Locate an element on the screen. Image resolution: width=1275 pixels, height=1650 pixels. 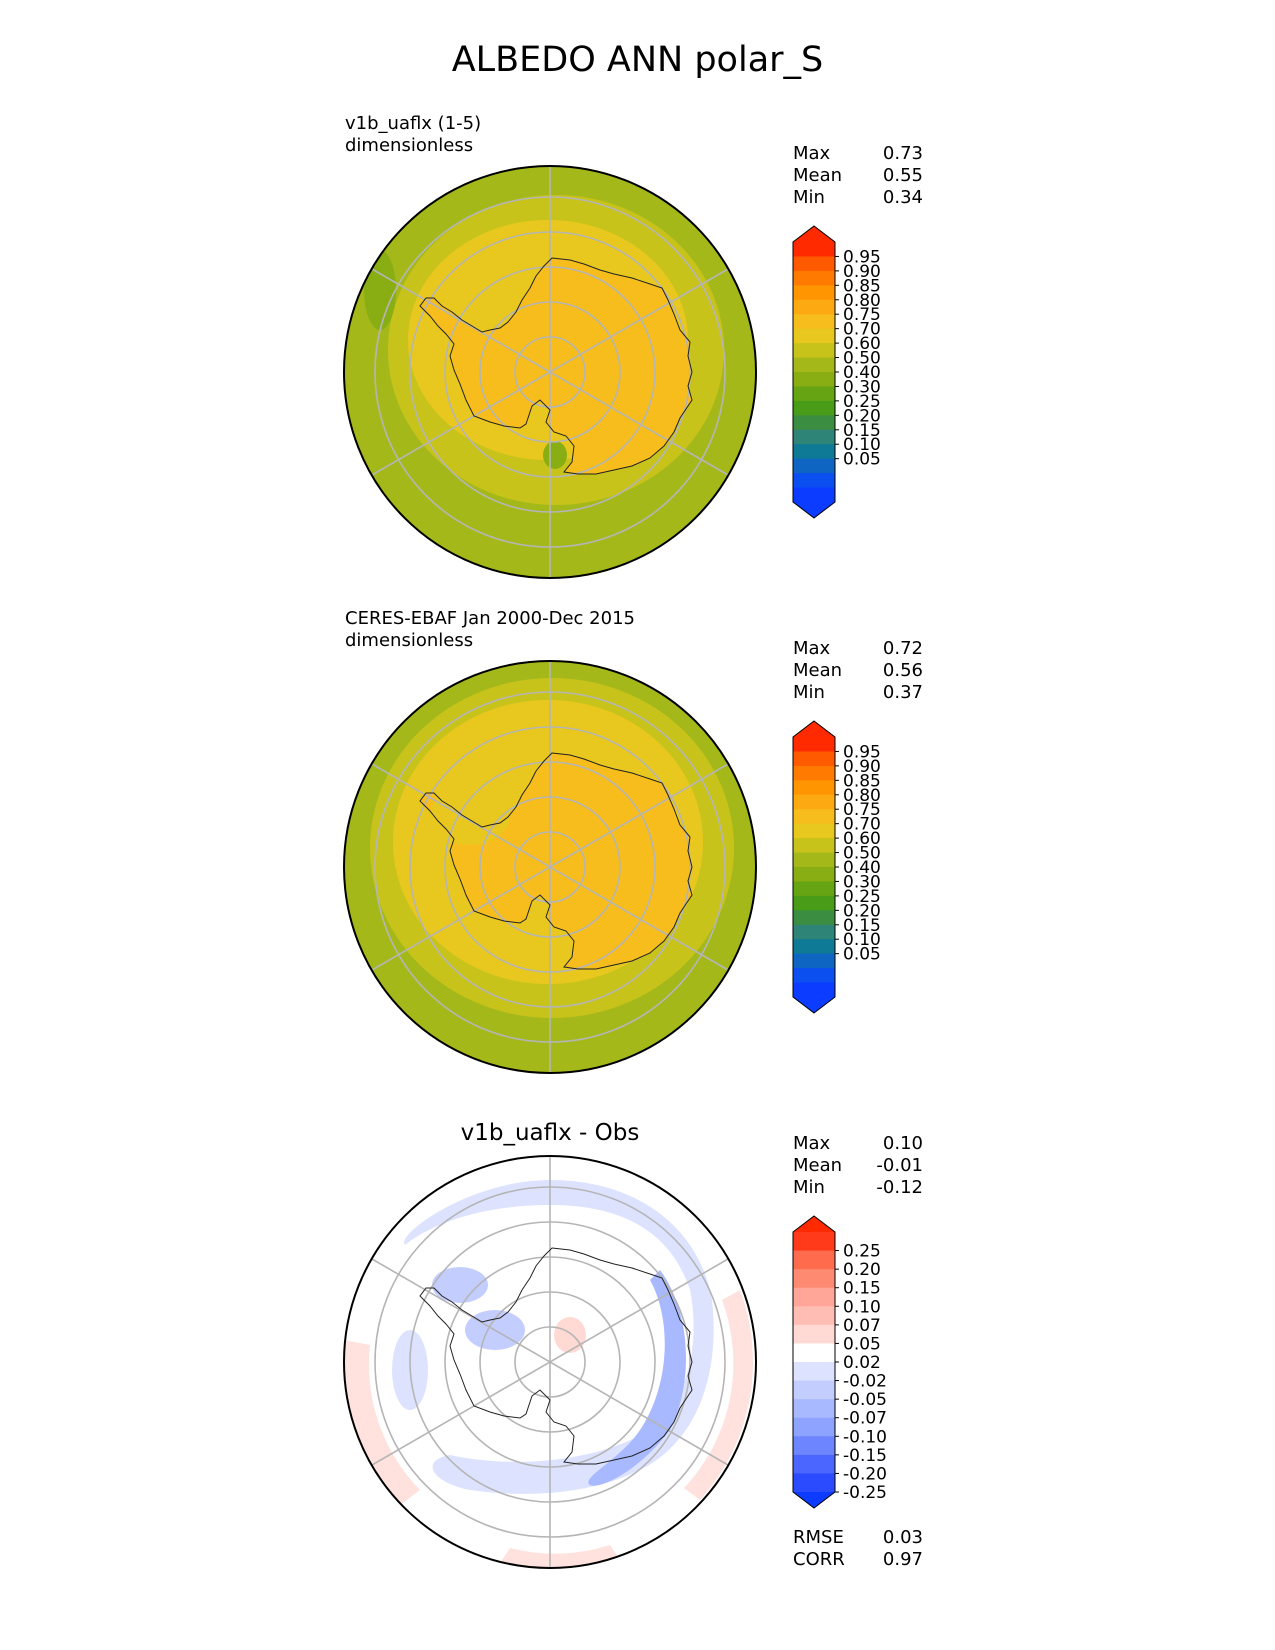
panel1-model-name: v1b_uaflx (1-5) is located at coordinates (413, 123).